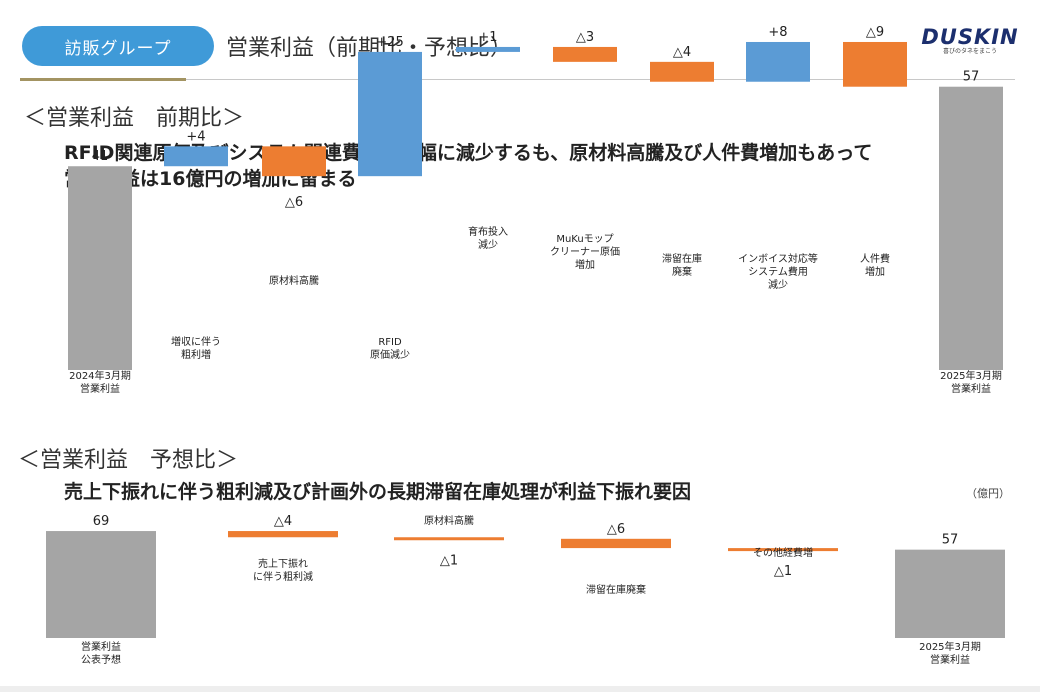 Image resolution: width=1040 pixels, height=692 pixels. I want to click on category-label-1-1-1: 2024年3月期, so click(100, 375).